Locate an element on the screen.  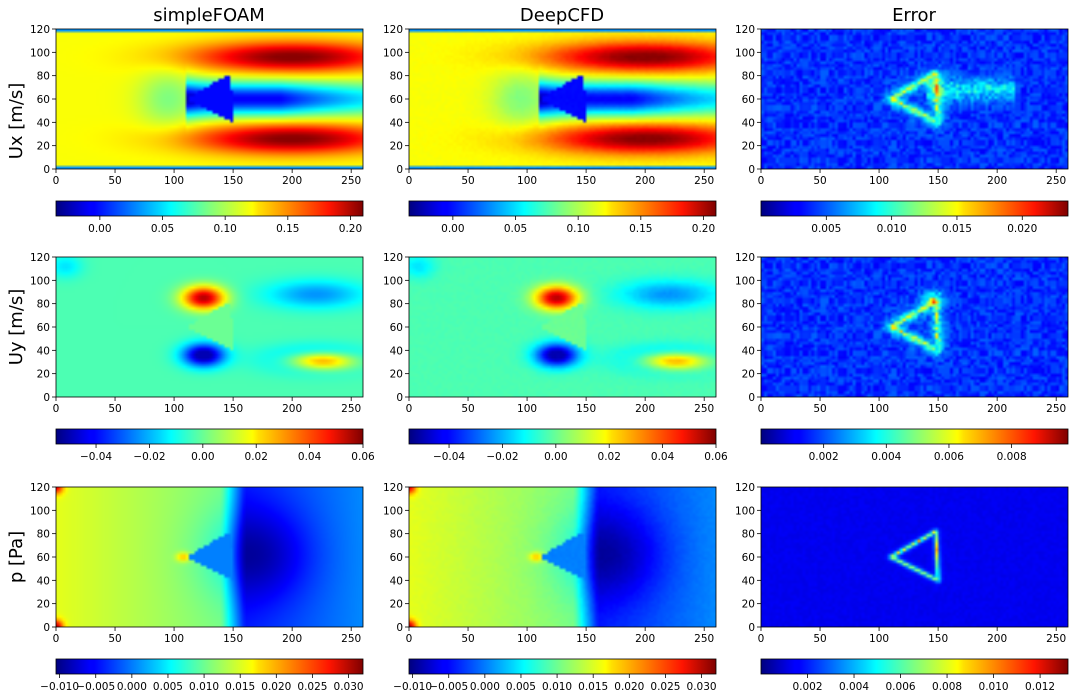
heatmap-cells-uy-deepcfd is located at coordinates (562, 327).